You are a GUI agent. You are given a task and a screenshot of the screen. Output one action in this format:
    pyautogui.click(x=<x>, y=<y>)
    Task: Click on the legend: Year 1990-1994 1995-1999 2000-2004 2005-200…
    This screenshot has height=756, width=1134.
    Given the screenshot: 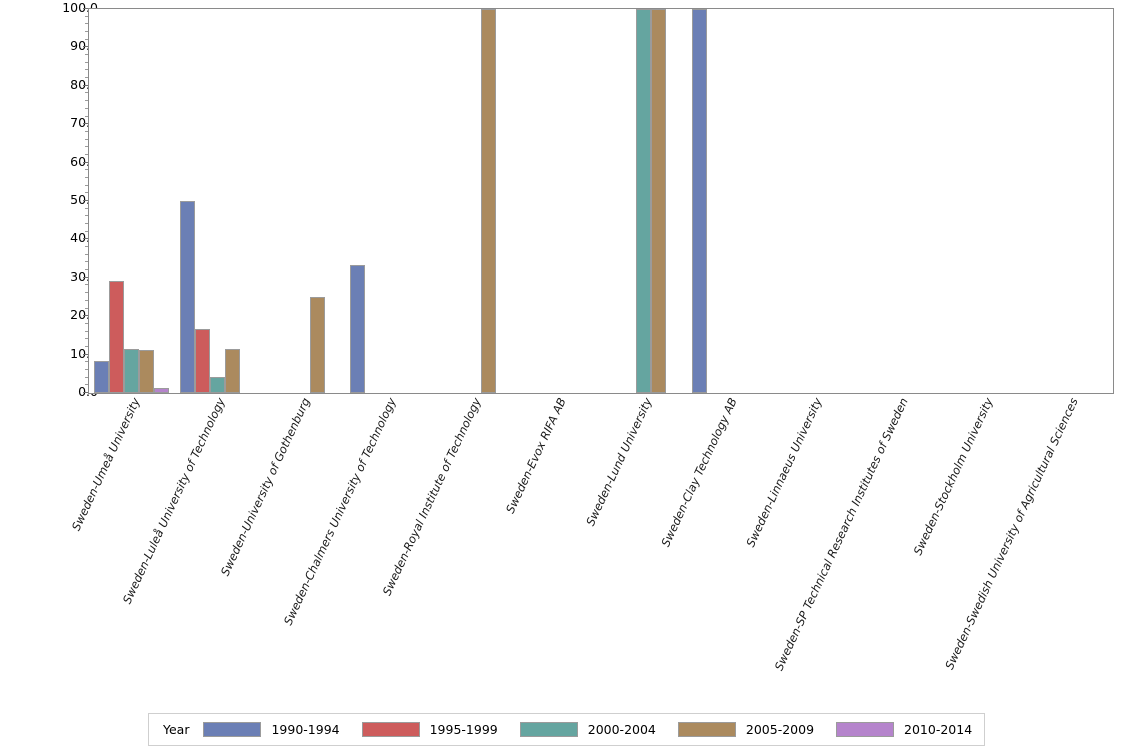 What is the action you would take?
    pyautogui.click(x=566, y=729)
    